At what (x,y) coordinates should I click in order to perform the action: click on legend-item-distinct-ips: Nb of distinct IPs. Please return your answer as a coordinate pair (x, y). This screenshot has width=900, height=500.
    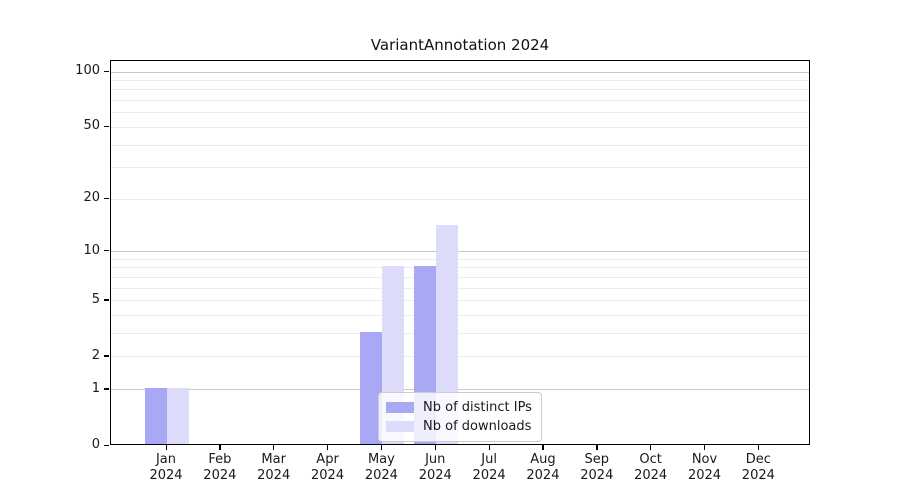
    Looking at the image, I should click on (459, 407).